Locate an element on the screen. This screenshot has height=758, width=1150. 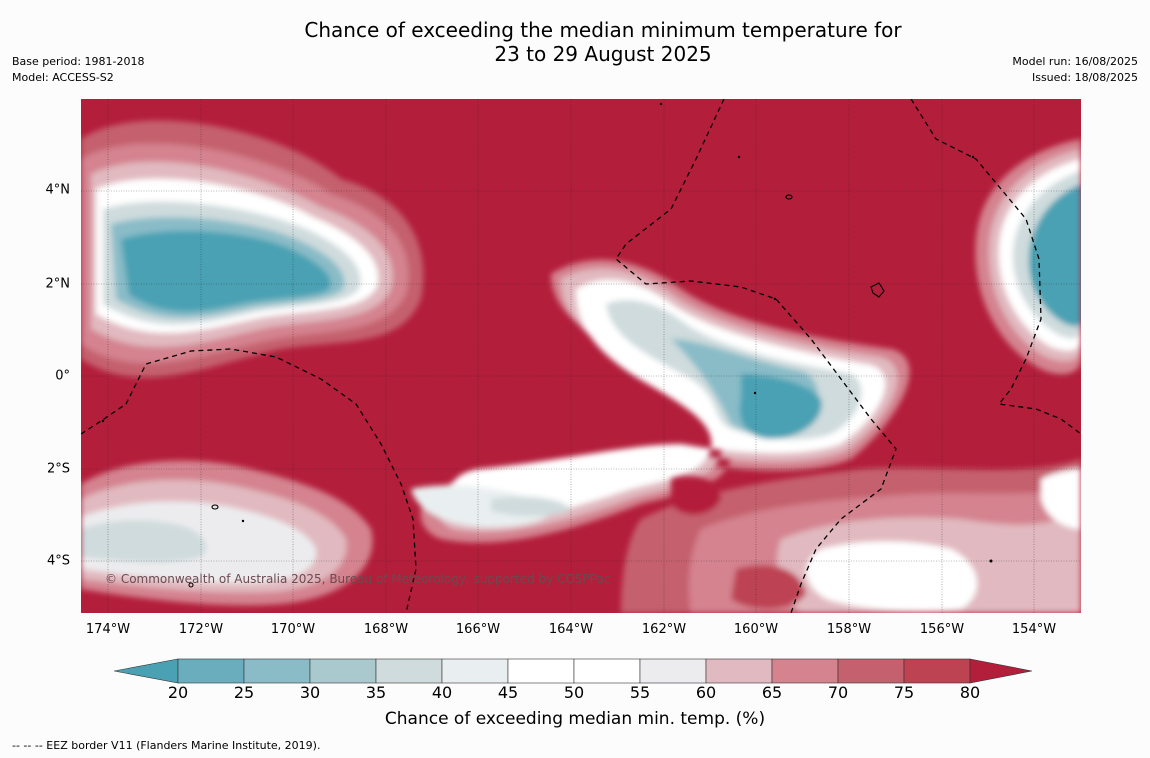
contour-region-southwest is located at coordinates (227, 533).